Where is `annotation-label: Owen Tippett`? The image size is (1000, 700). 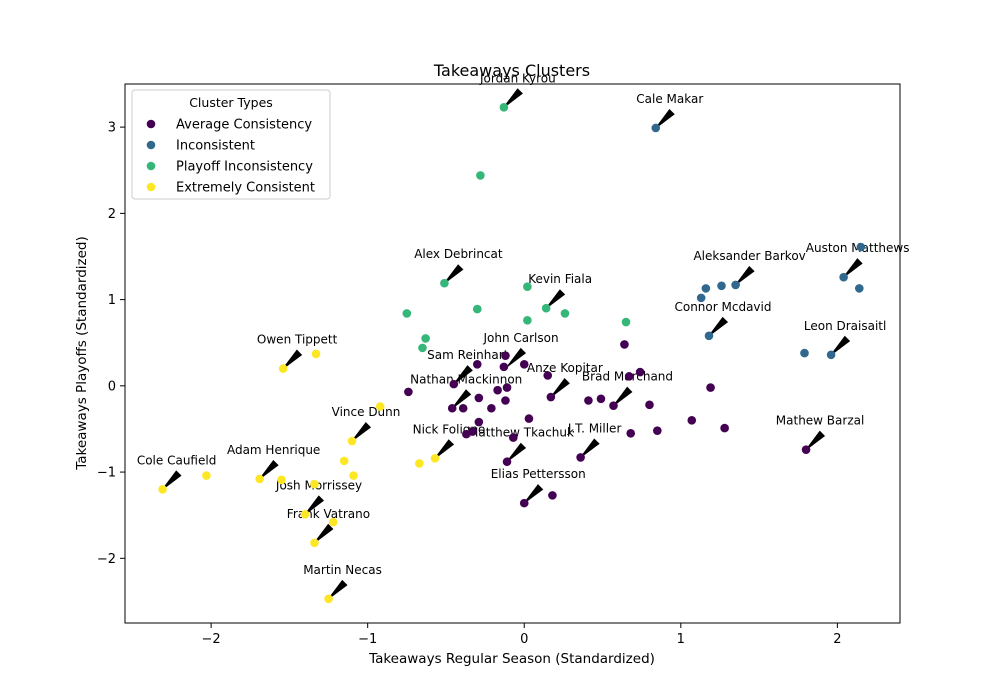
annotation-label: Owen Tippett is located at coordinates (297, 340).